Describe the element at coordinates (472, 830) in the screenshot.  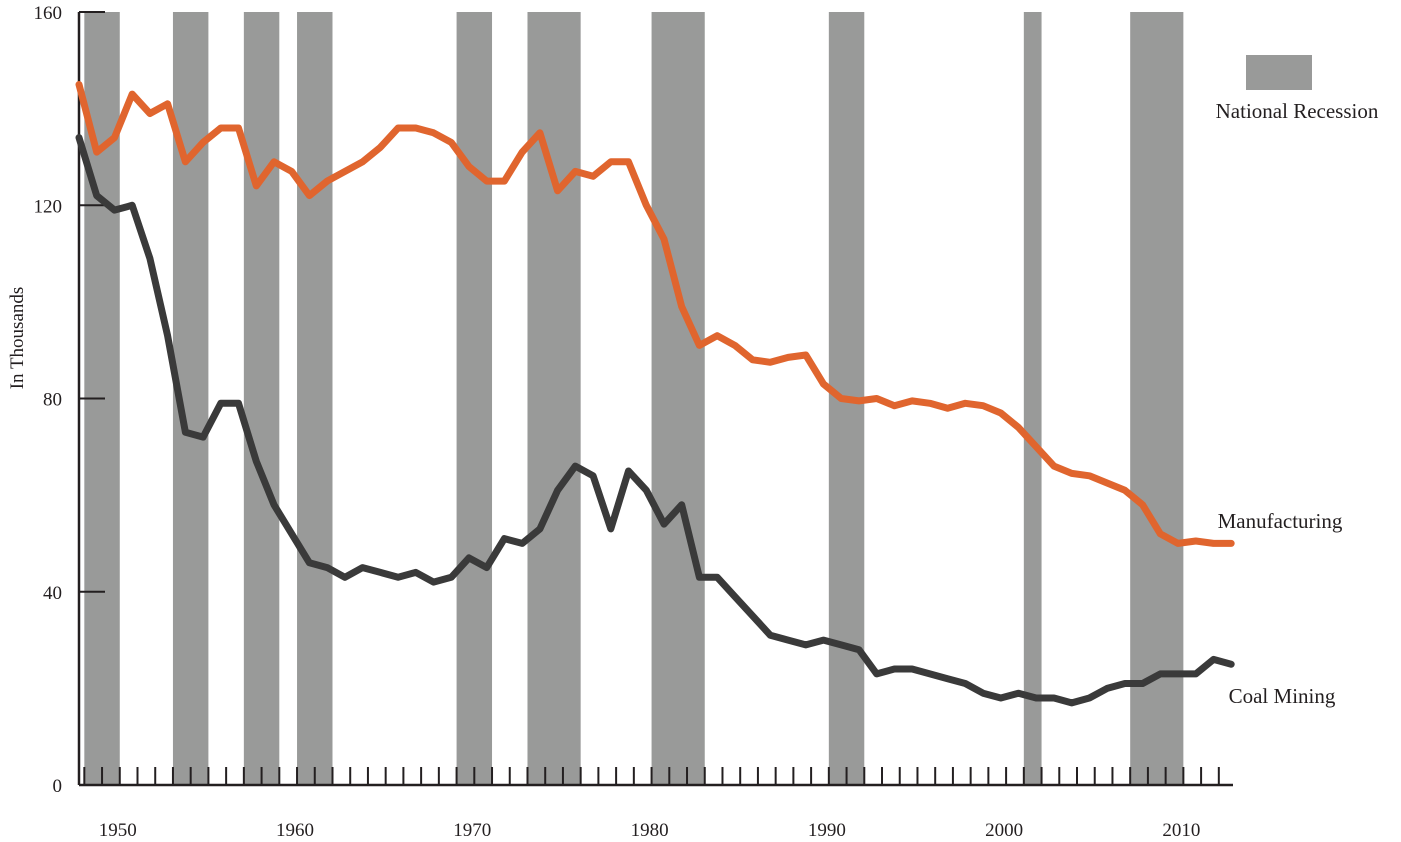
I see `x-tick-label: 1970` at that location.